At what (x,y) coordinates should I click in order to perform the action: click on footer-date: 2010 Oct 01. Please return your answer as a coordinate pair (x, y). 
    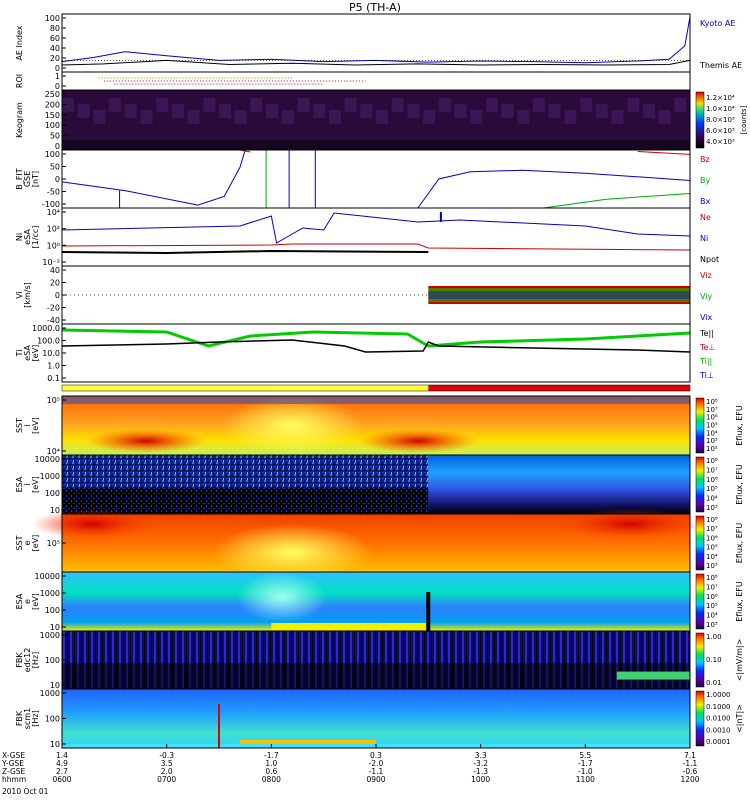
    Looking at the image, I should click on (25, 791).